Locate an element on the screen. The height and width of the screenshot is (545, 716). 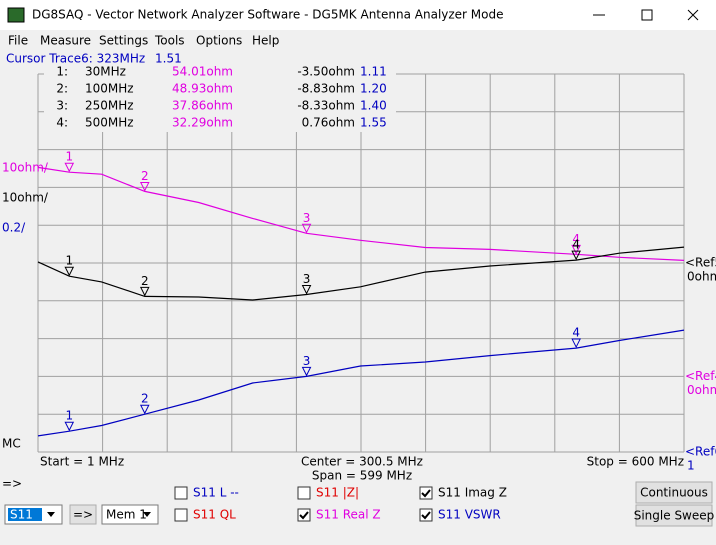
button-label: Single Sweep is located at coordinates (674, 516).